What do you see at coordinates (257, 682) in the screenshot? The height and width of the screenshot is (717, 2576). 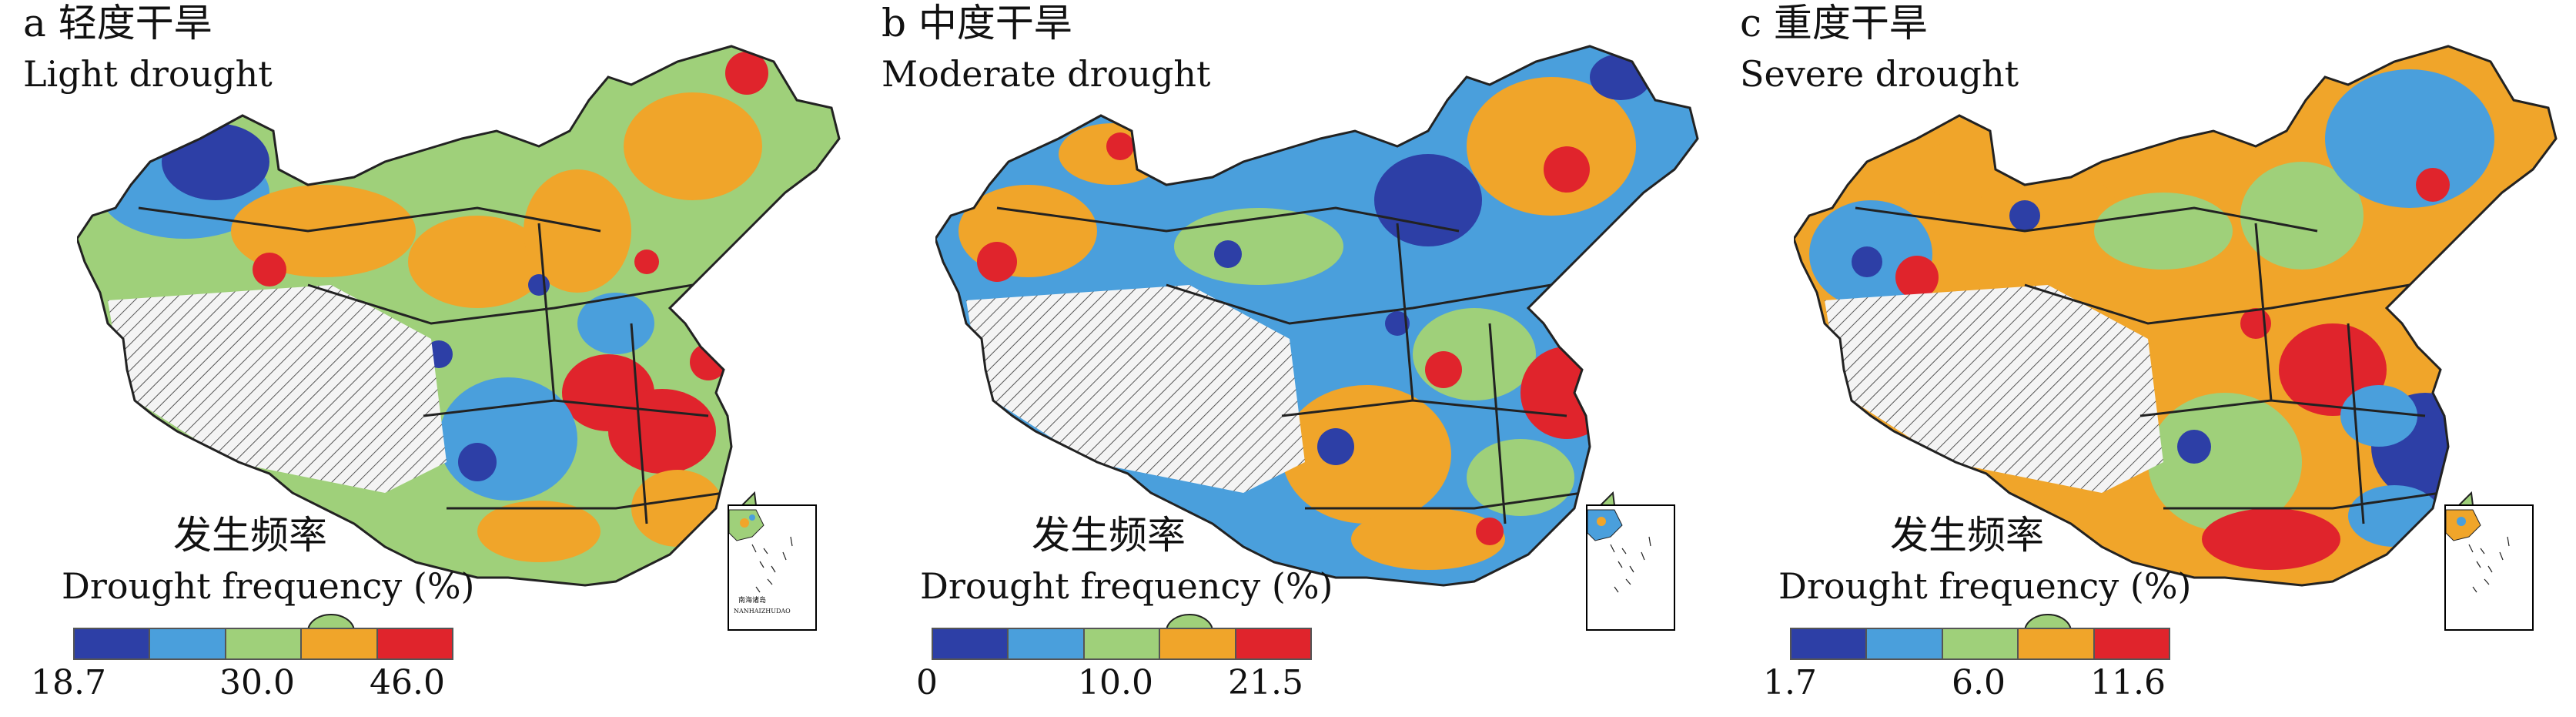 I see `legend-tick-mid: 30.0` at bounding box center [257, 682].